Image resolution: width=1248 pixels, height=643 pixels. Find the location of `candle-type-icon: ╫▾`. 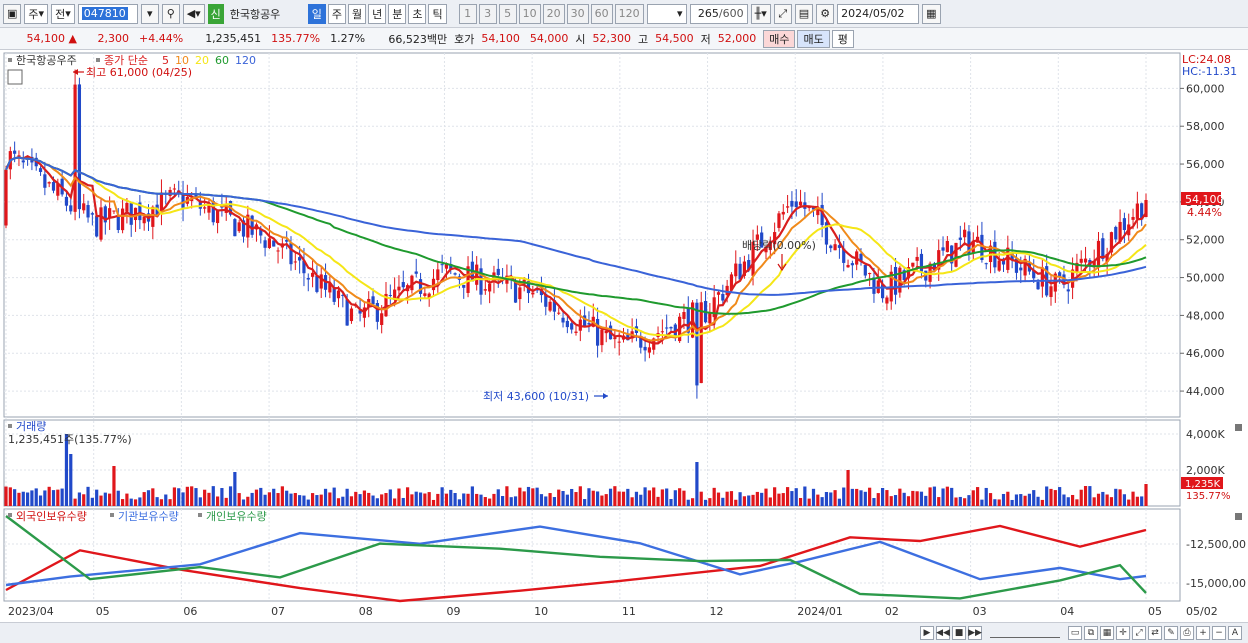

candle-type-icon: ╫▾ is located at coordinates (760, 13).